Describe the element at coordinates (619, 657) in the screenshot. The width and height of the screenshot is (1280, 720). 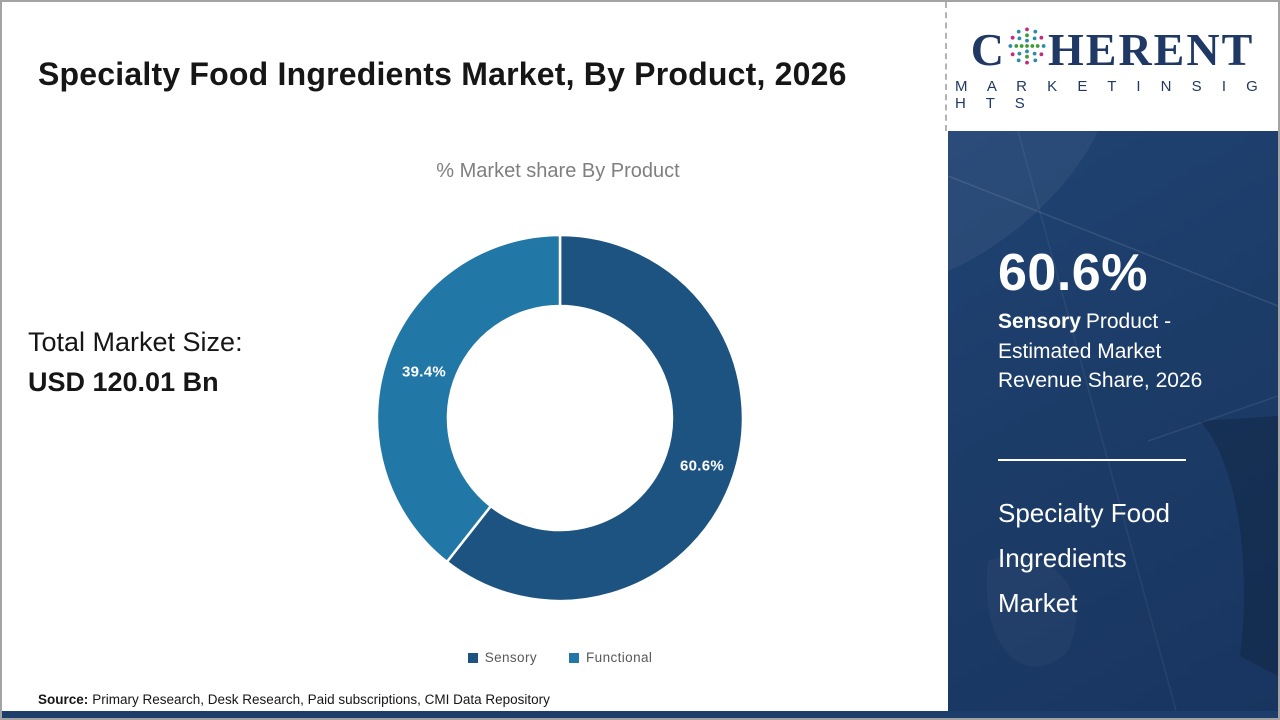
I see `legend-label-functional: Functional` at that location.